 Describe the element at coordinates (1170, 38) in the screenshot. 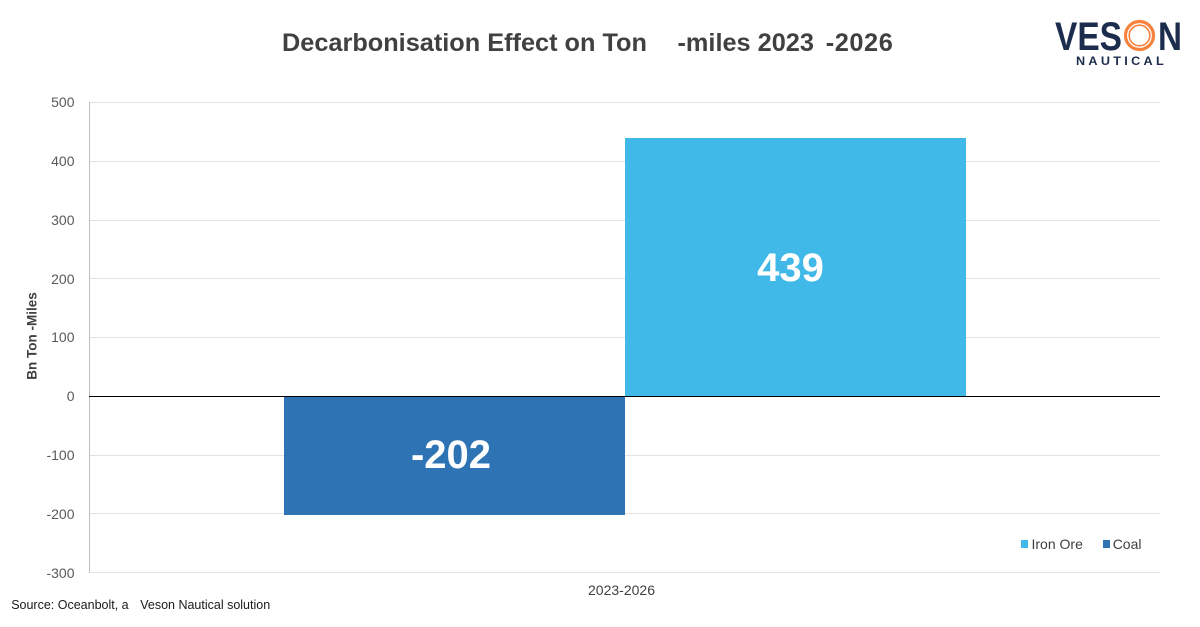

I see `svg-text: N` at that location.